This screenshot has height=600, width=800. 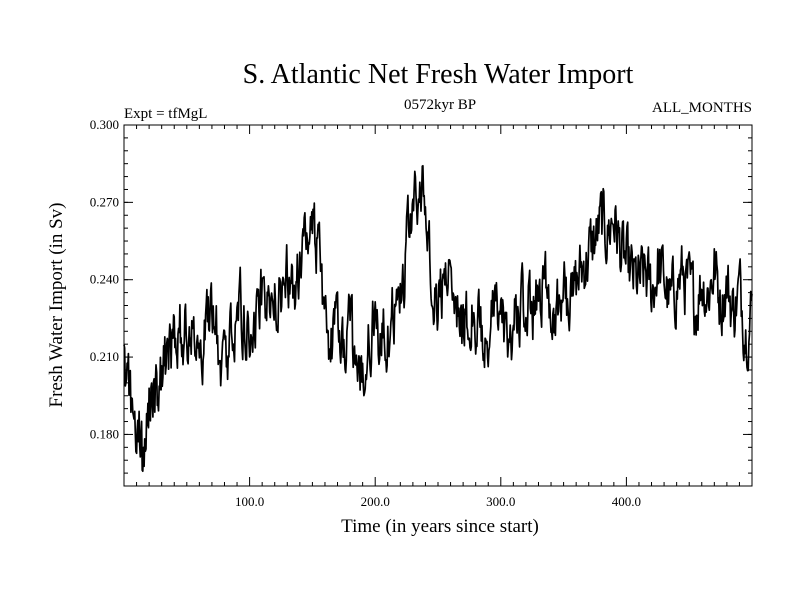 I want to click on y-tick-labels: 0.180 0.210 0.240 0.270 0.300, so click(x=104, y=279).